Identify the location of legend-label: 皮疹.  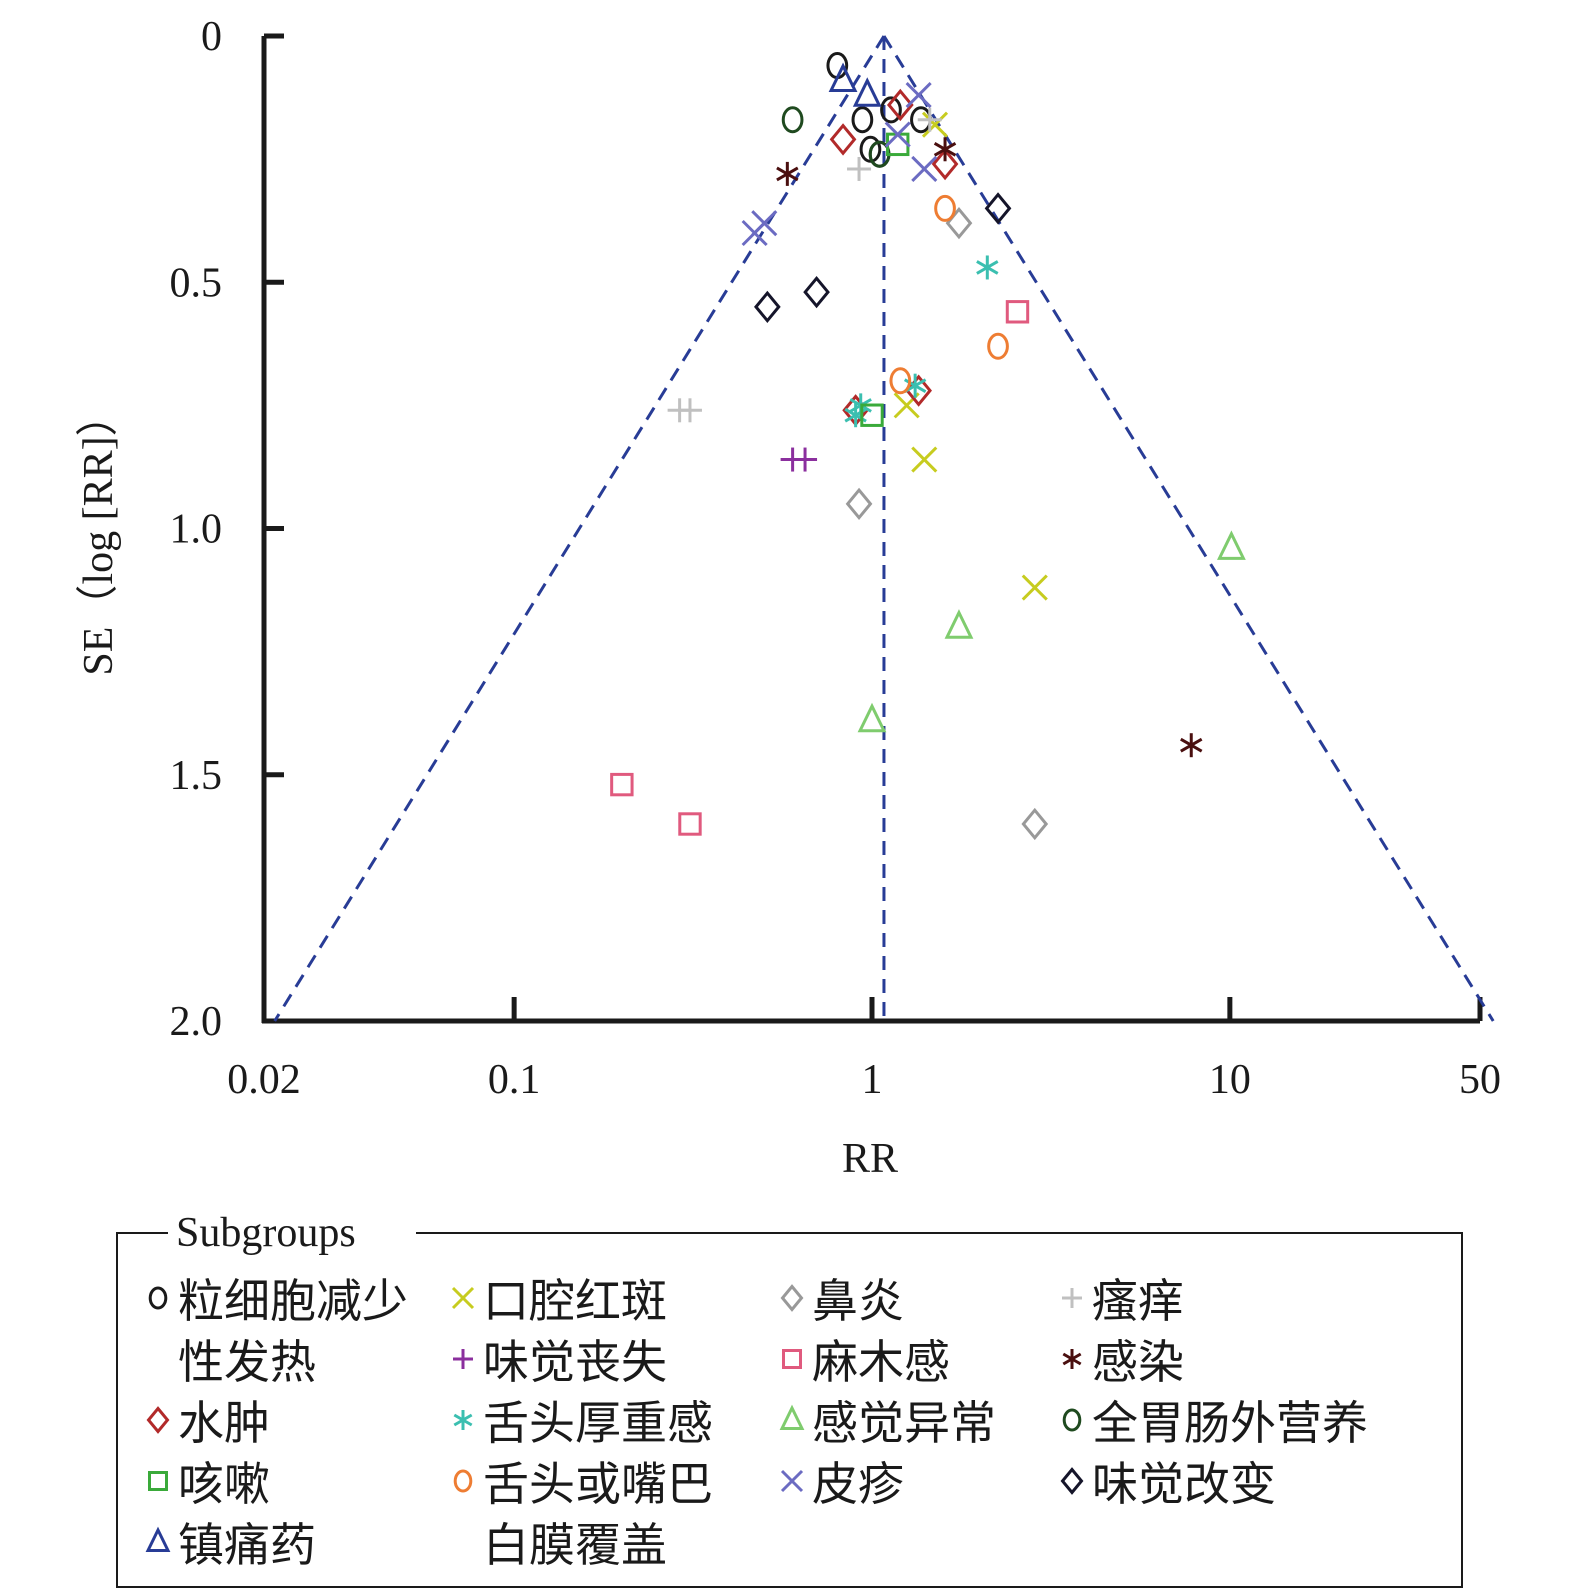
(858, 1484).